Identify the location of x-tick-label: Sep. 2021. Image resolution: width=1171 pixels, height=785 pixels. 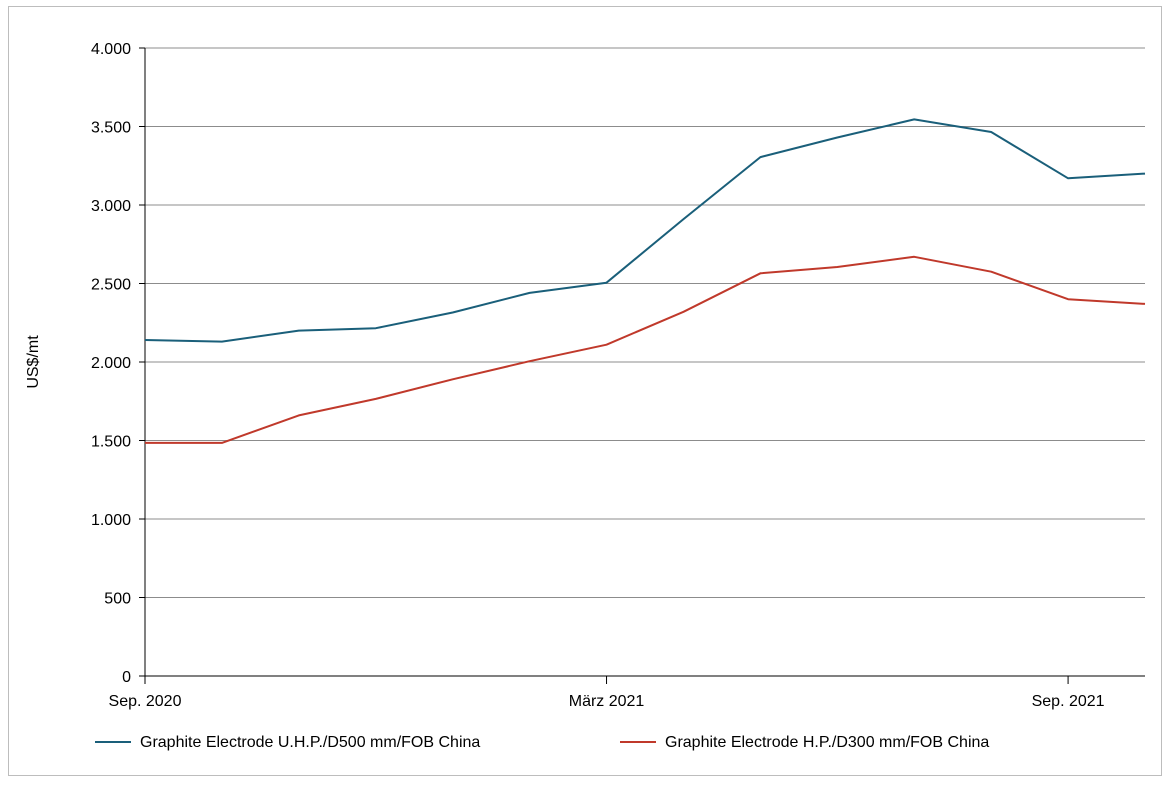
(1068, 701).